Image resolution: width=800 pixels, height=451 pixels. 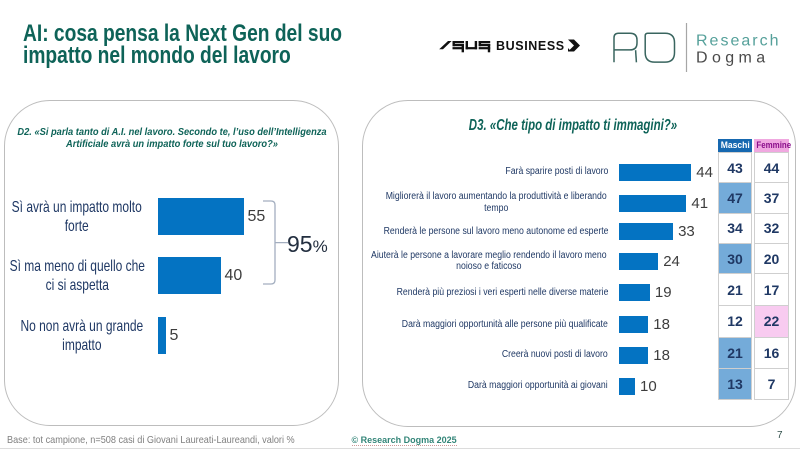 What do you see at coordinates (733, 57) in the screenshot?
I see `svg-text: Dogma` at bounding box center [733, 57].